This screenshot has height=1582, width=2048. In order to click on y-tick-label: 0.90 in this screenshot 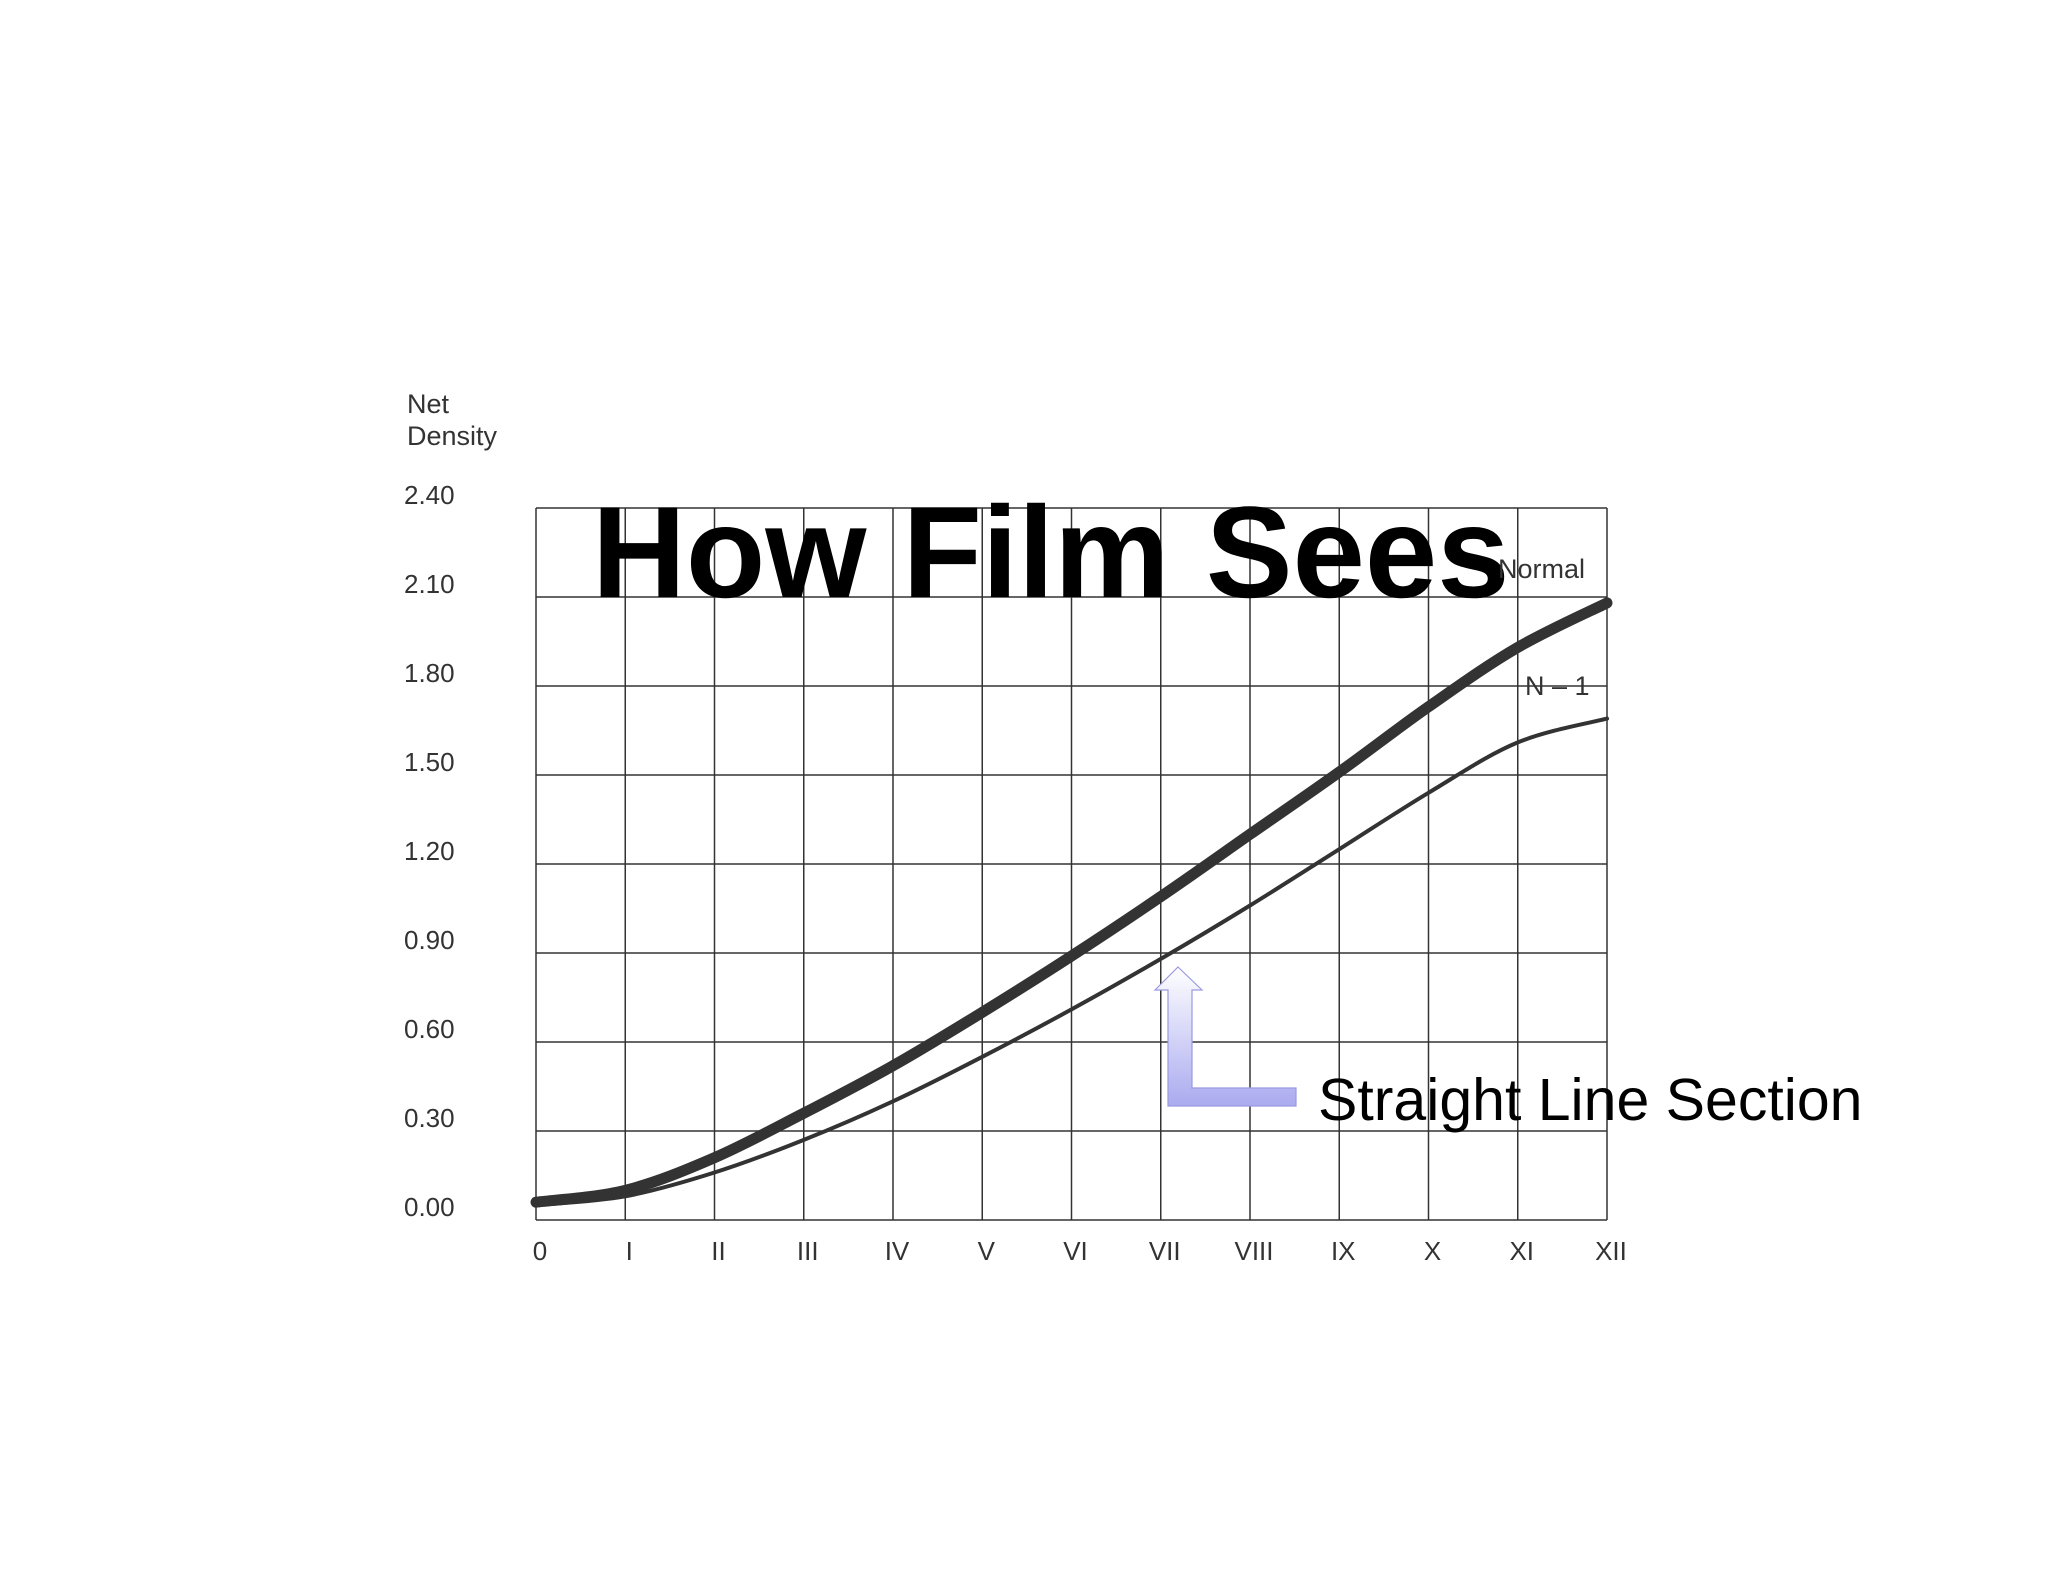, I will do `click(429, 940)`.